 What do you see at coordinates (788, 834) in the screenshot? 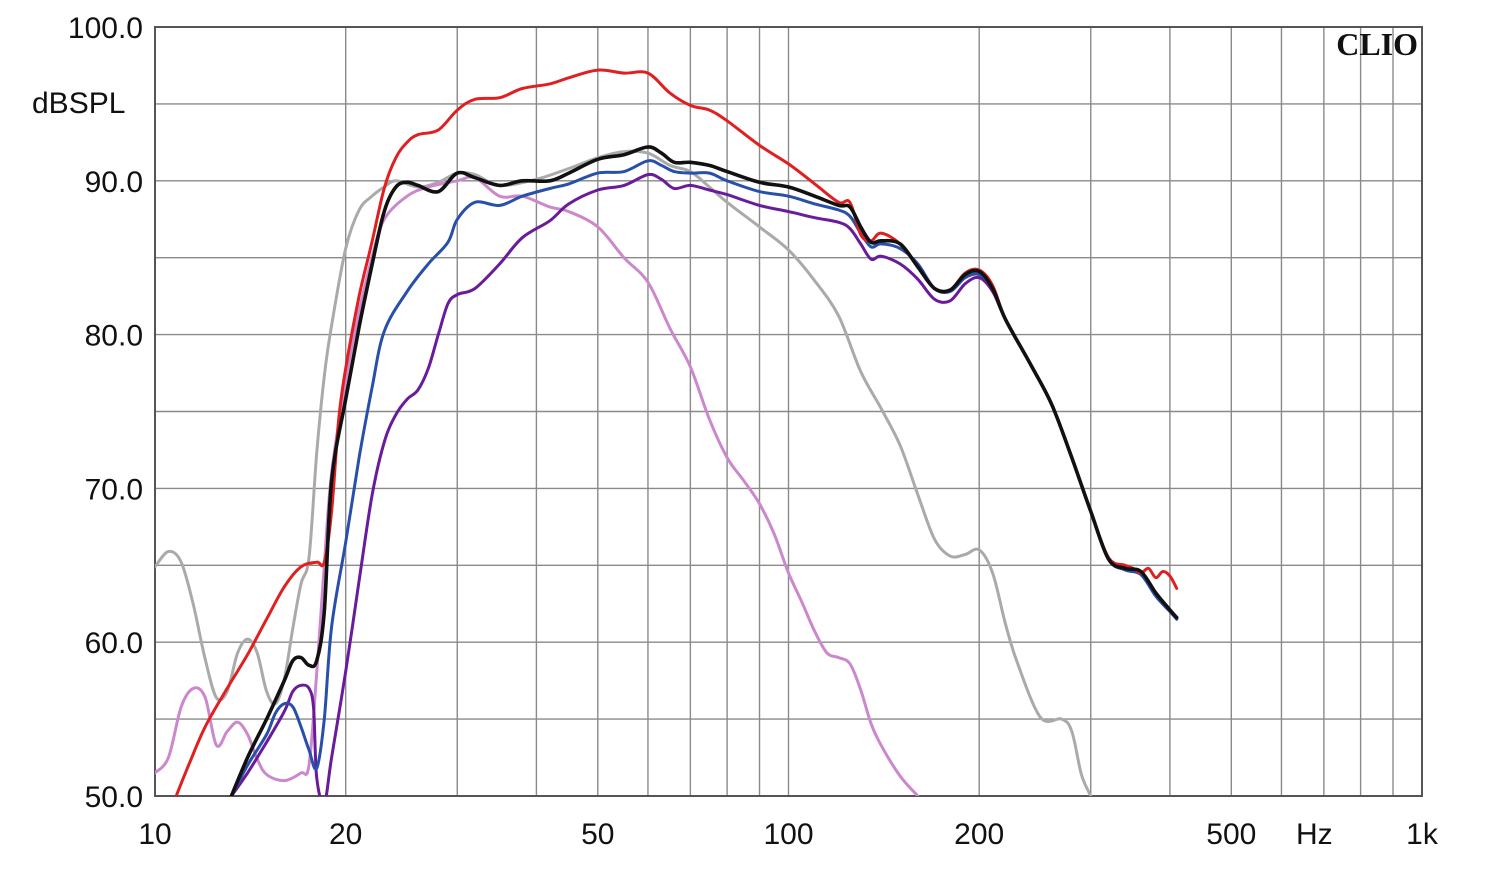
I see `x-tick-label: 100` at bounding box center [788, 834].